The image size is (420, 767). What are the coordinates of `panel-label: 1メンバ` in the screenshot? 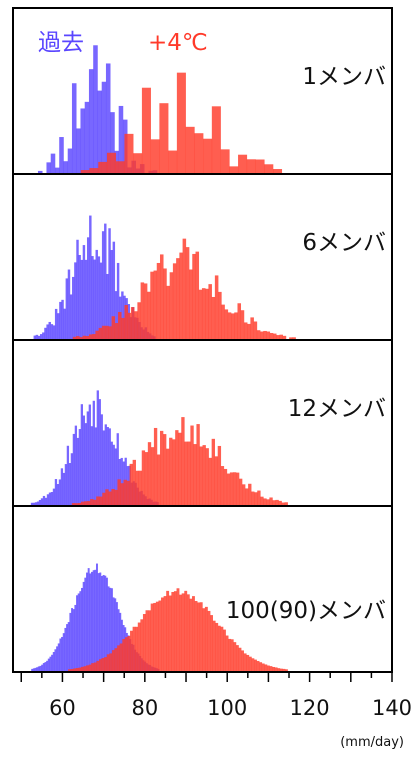 It's located at (344, 77).